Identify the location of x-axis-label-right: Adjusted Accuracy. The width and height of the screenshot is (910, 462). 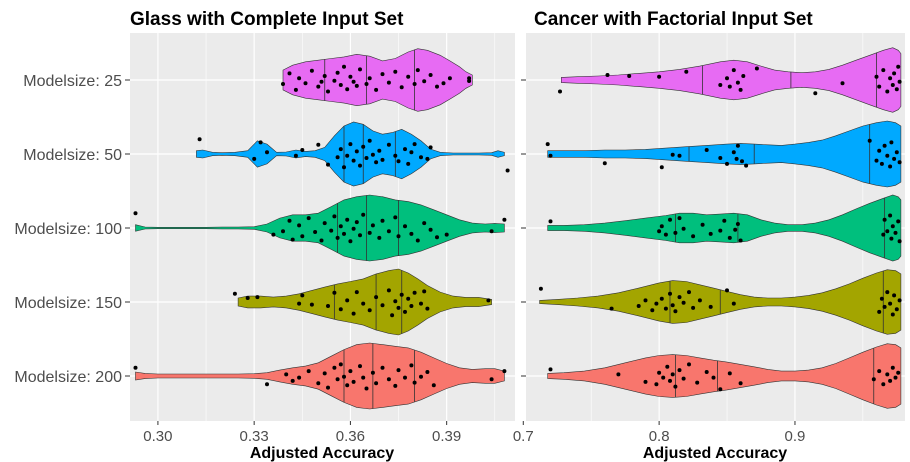
(715, 453).